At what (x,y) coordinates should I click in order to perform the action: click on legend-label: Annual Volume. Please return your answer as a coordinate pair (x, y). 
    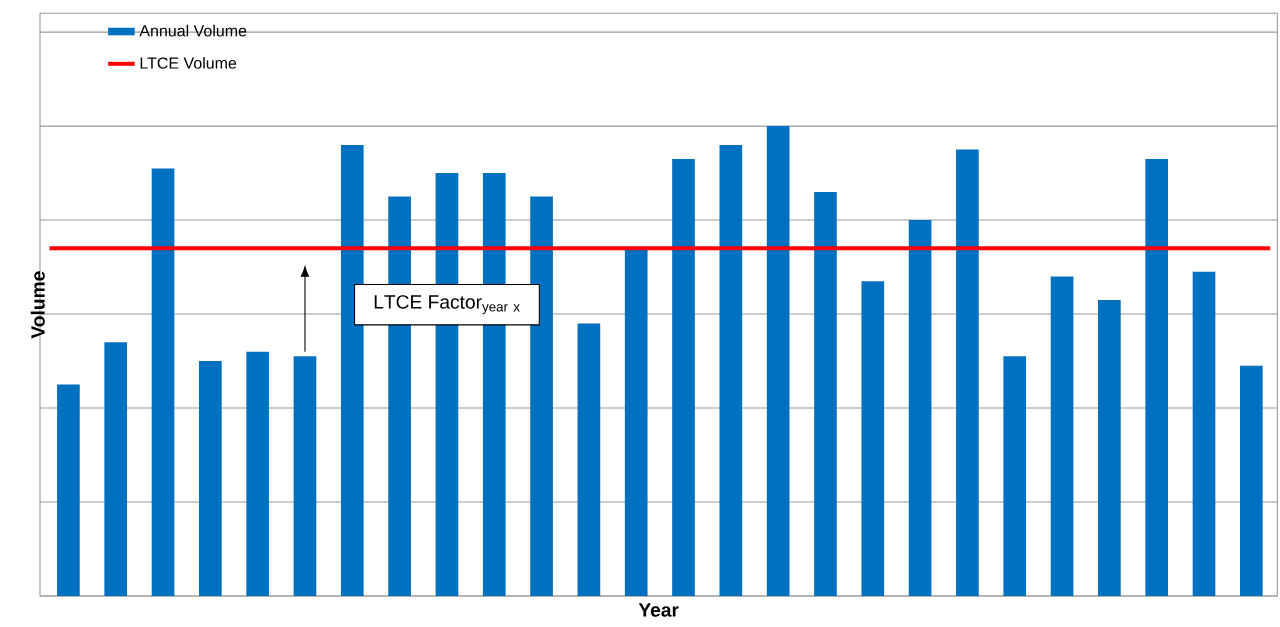
    Looking at the image, I should click on (193, 30).